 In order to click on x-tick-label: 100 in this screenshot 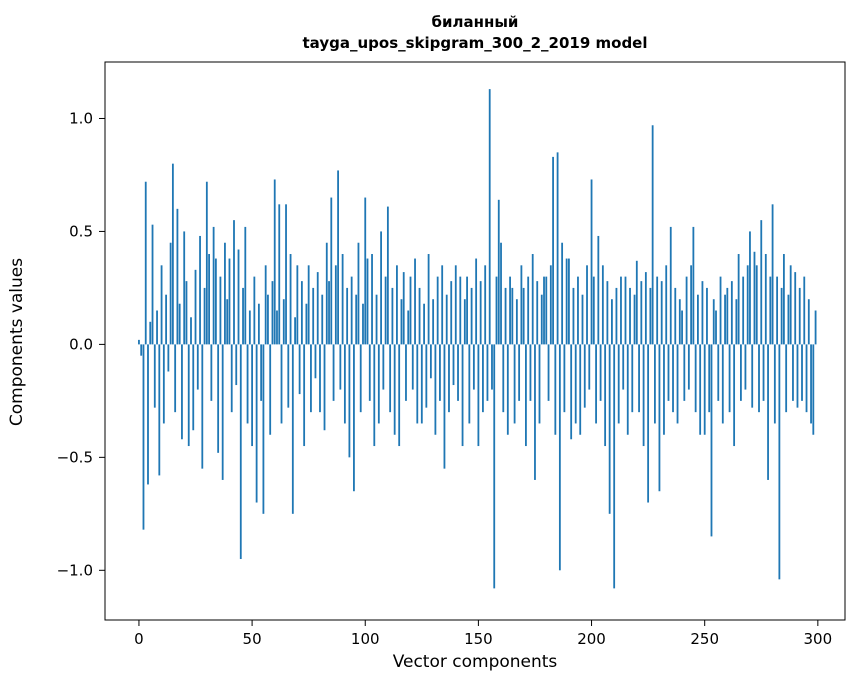, I will do `click(365, 639)`.